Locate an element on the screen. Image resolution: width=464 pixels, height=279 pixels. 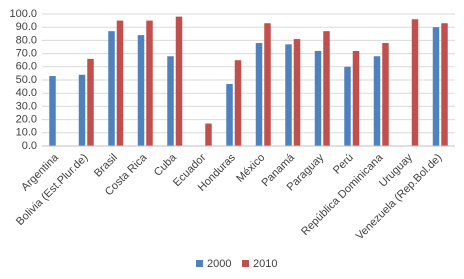
legend-label: 2010 is located at coordinates (265, 264).